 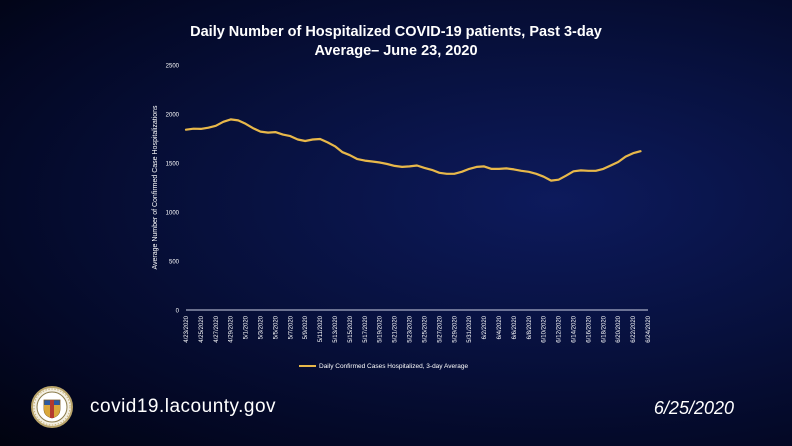 What do you see at coordinates (574, 328) in the screenshot?
I see `x-tick-label: 6/14/2020` at bounding box center [574, 328].